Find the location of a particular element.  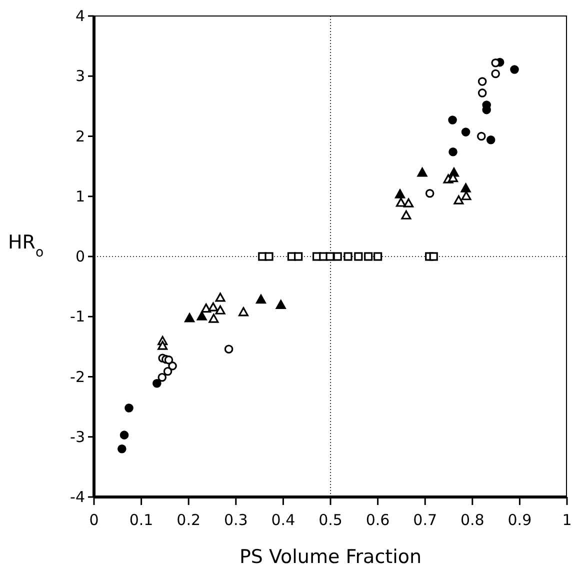

y-tick-label: -2 is located at coordinates (77, 377).